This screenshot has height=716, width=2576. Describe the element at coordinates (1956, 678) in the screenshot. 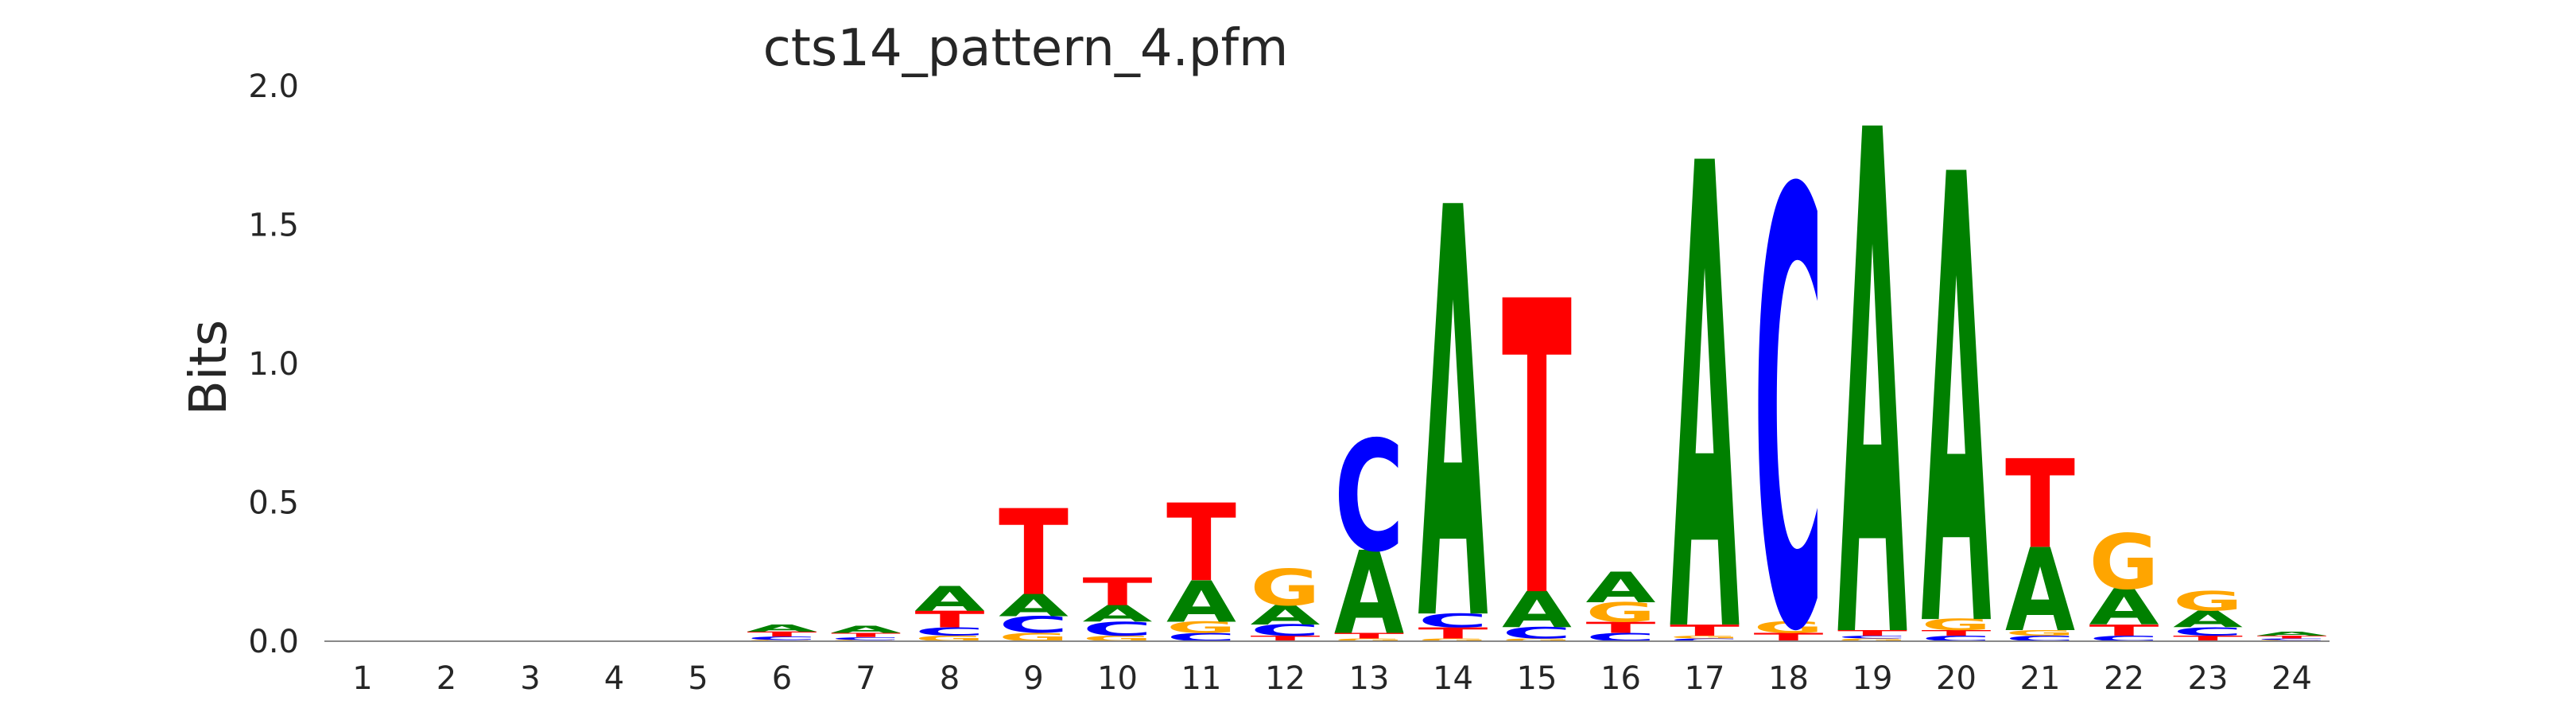

I see `x-tick-label: 20` at that location.